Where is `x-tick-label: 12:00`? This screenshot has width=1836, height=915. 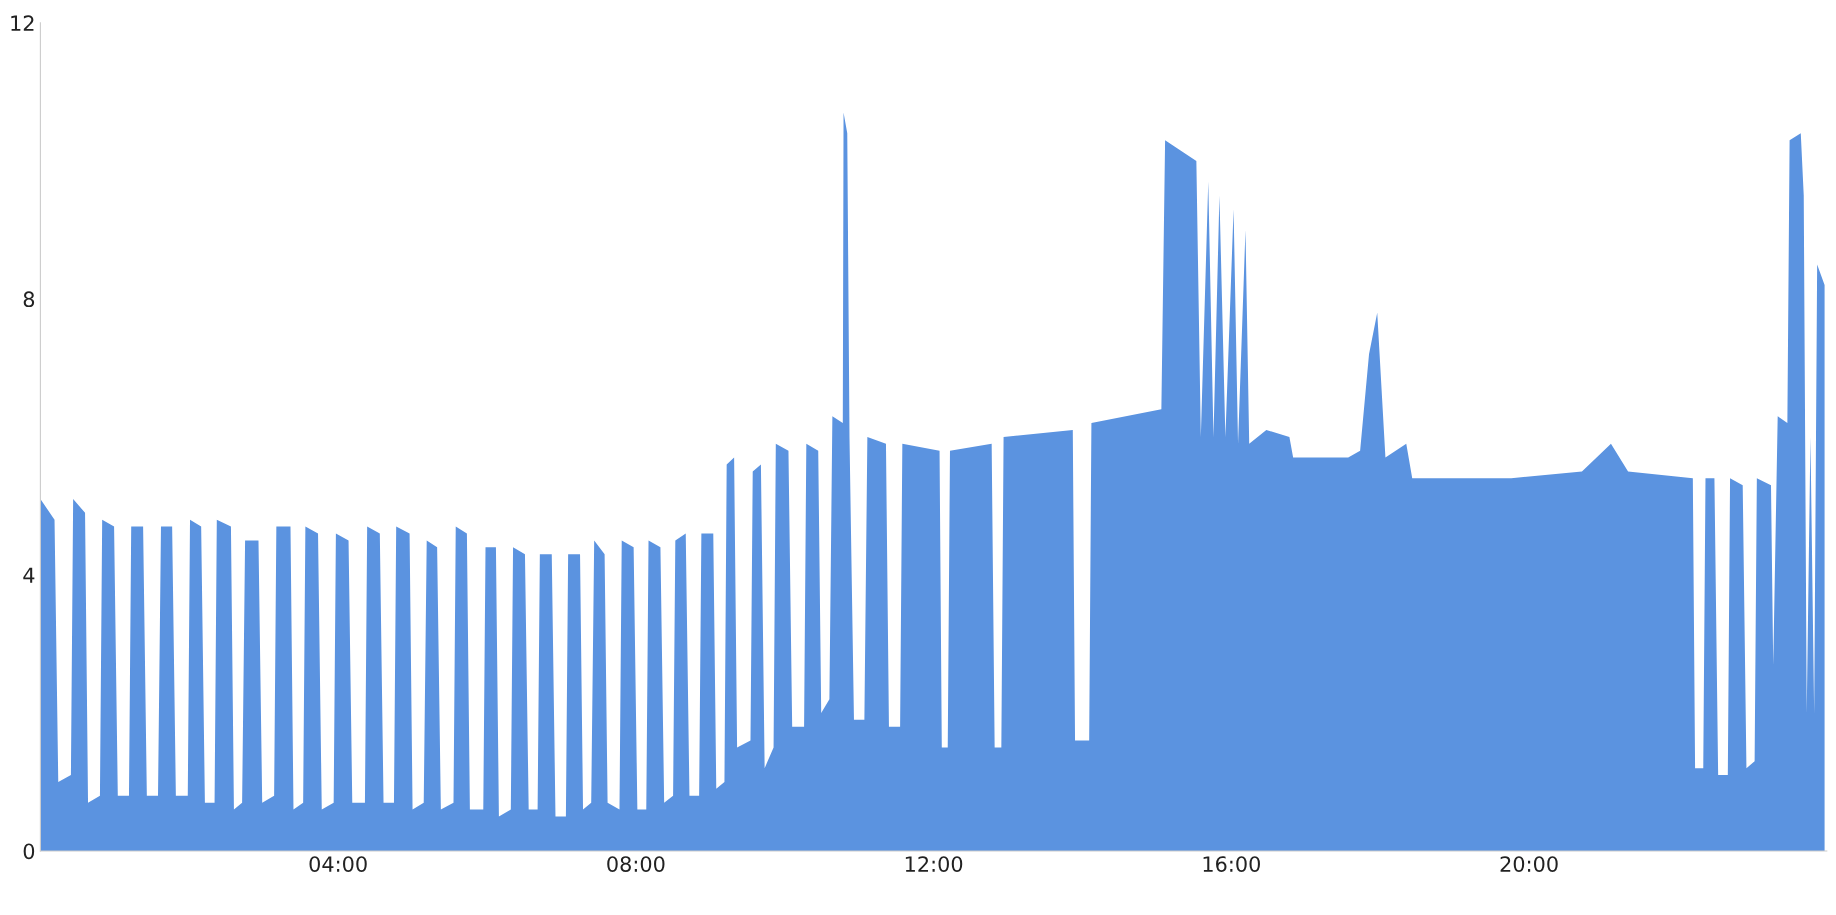
x-tick-label: 12:00 is located at coordinates (934, 864).